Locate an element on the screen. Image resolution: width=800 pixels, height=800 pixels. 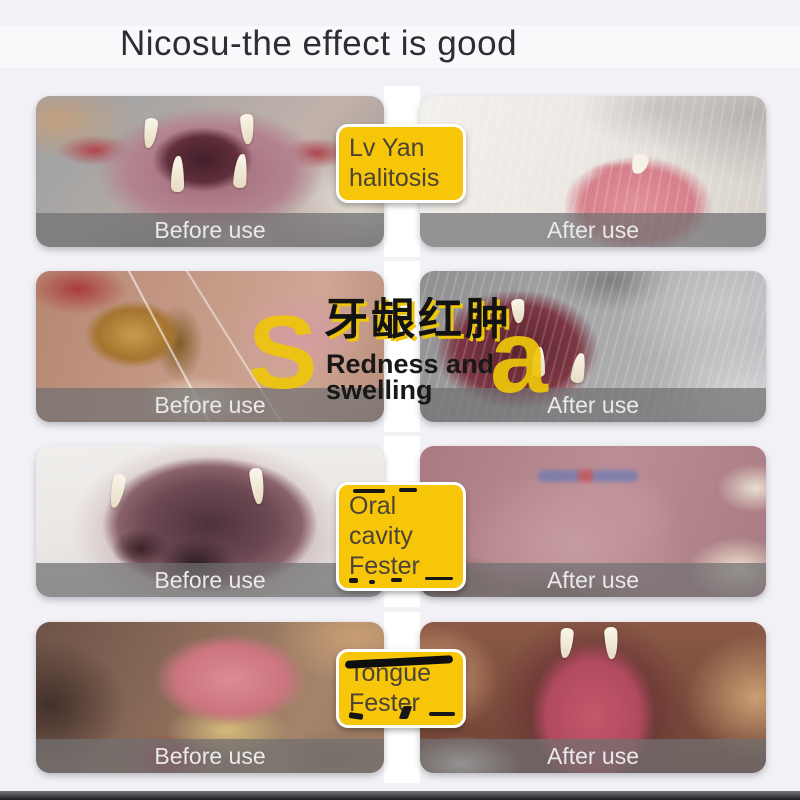
condition-label-oral-fester: Oral cavity Fester is located at coordinates (401, 536).